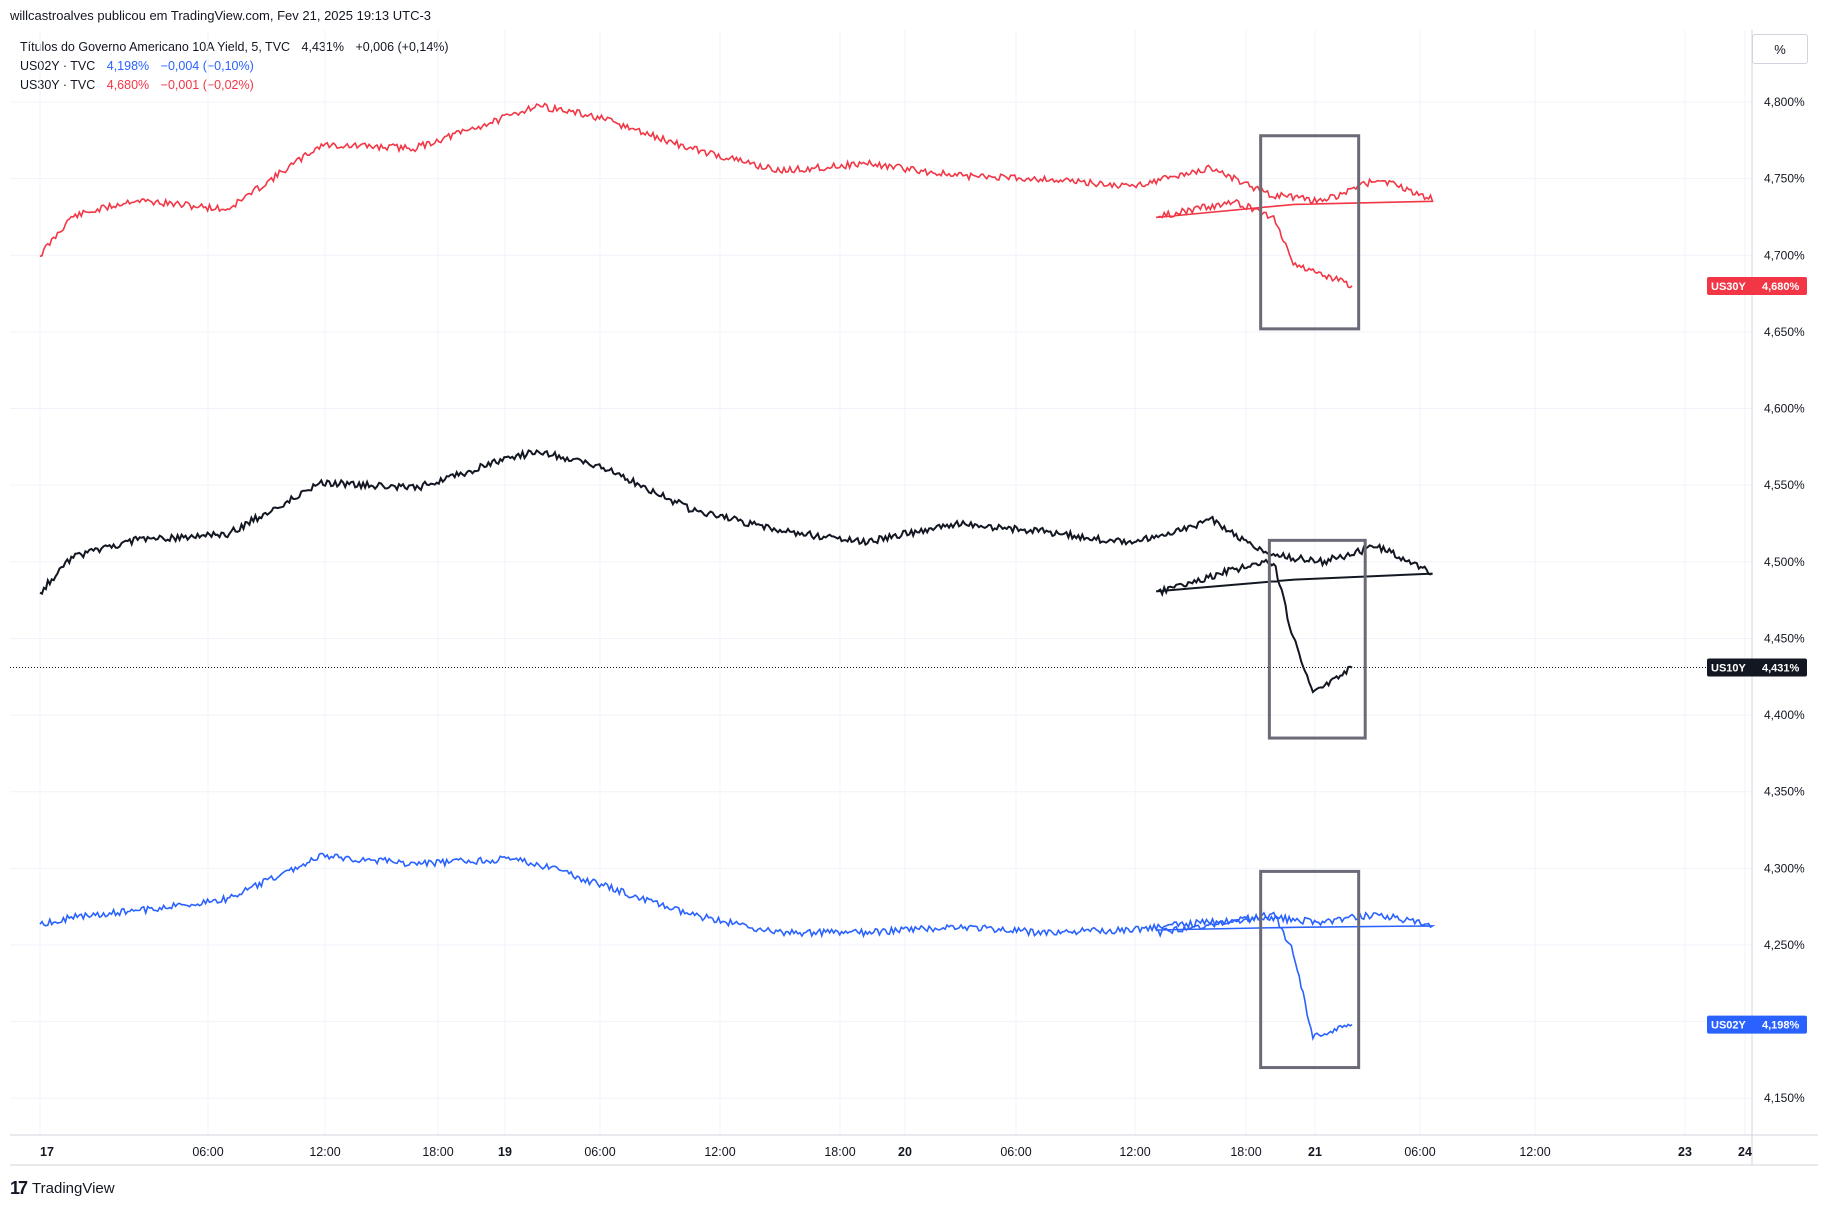 The image size is (1824, 1205). What do you see at coordinates (1784, 715) in the screenshot?
I see `y-tick-label: 4,400%` at bounding box center [1784, 715].